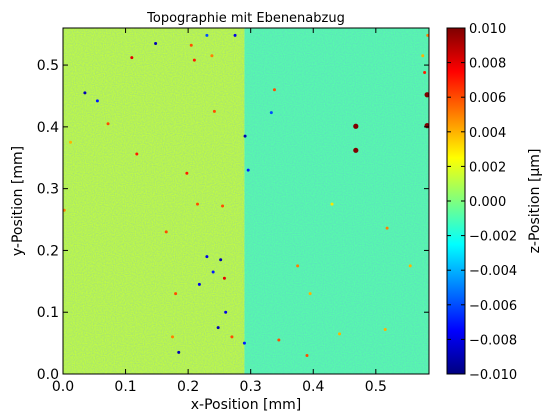 The height and width of the screenshot is (415, 548). Describe the element at coordinates (48, 190) in the screenshot. I see `y-tick-label: 0.3` at that location.